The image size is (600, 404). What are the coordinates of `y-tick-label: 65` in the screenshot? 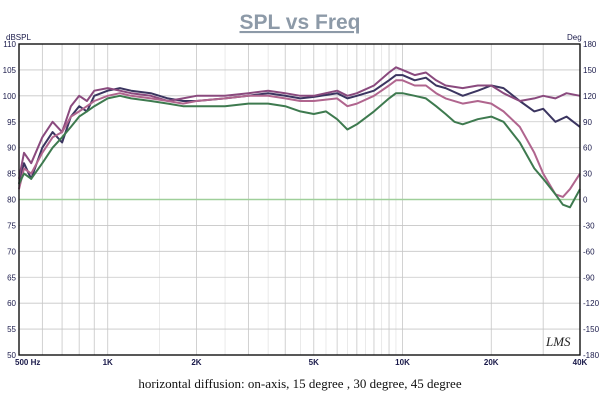 It's located at (11, 277).